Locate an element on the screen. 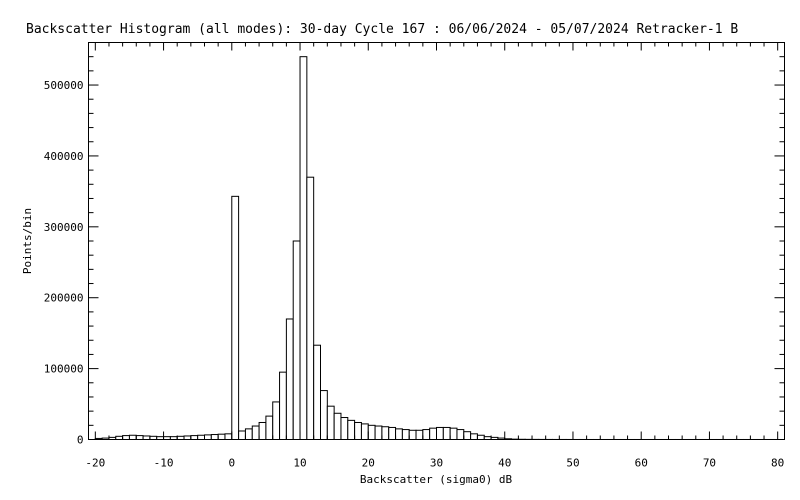 The image size is (800, 500). x-tick-label: 80 is located at coordinates (777, 463).